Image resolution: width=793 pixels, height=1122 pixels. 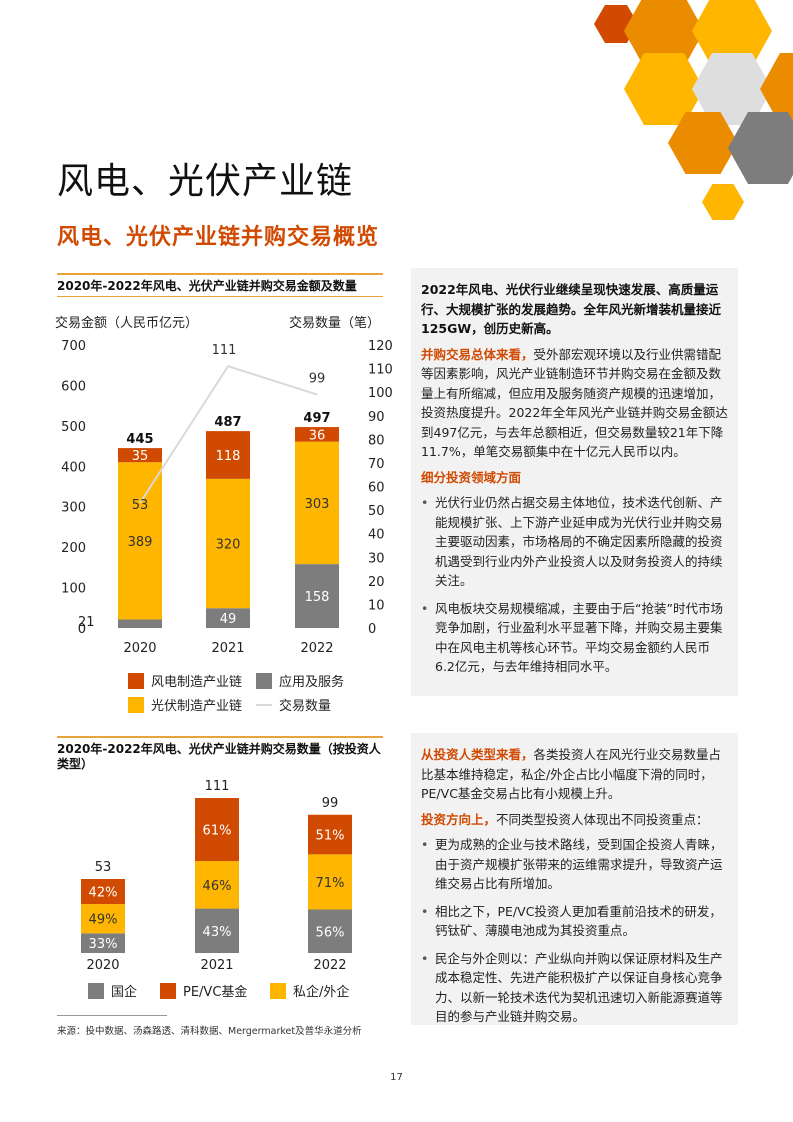 What do you see at coordinates (73, 427) in the screenshot?
I see `y-tick-label: 500` at bounding box center [73, 427].